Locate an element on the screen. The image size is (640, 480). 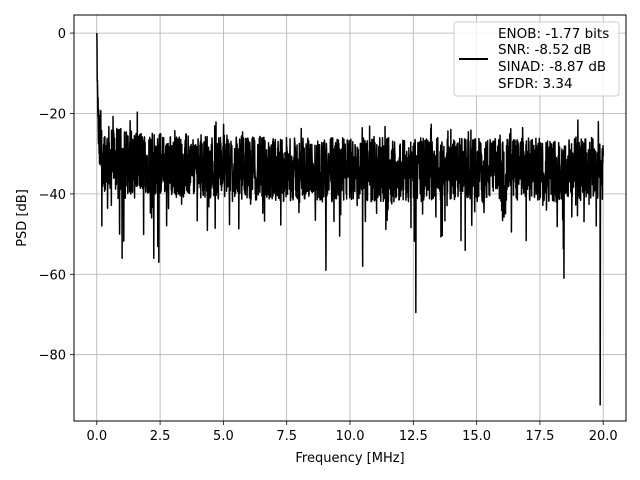
x-tick-label: 12.5 is located at coordinates (413, 436).